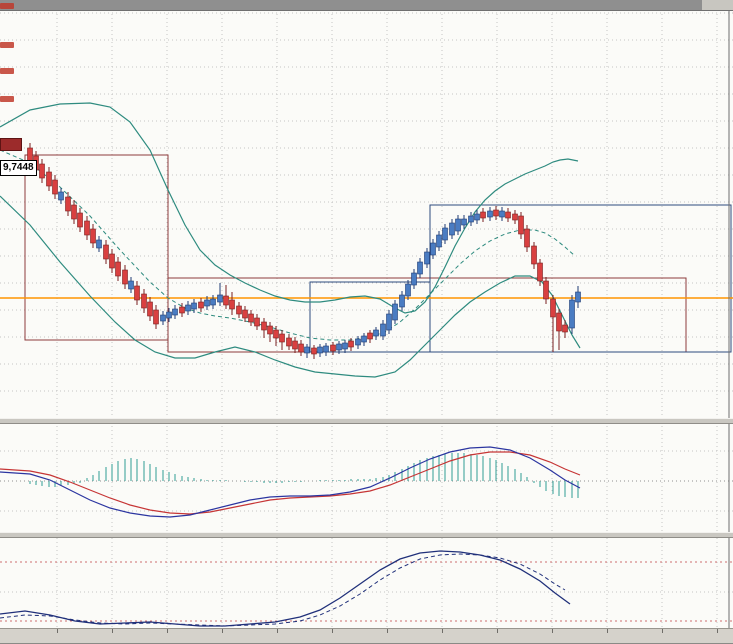  What do you see at coordinates (366, 482) in the screenshot?
I see `macd-indicator` at bounding box center [366, 482].